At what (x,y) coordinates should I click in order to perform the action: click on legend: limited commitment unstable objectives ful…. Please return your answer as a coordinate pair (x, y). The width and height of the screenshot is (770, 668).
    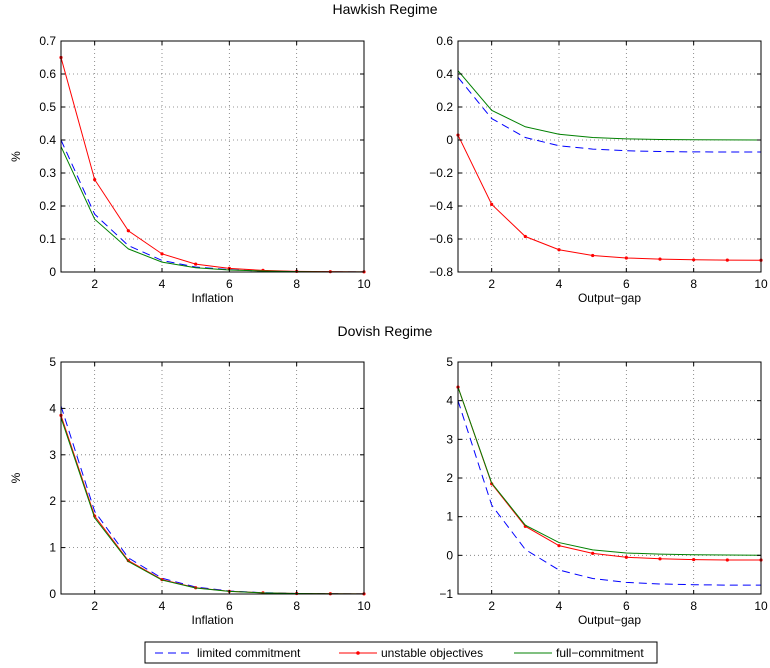
    Looking at the image, I should click on (401, 652).